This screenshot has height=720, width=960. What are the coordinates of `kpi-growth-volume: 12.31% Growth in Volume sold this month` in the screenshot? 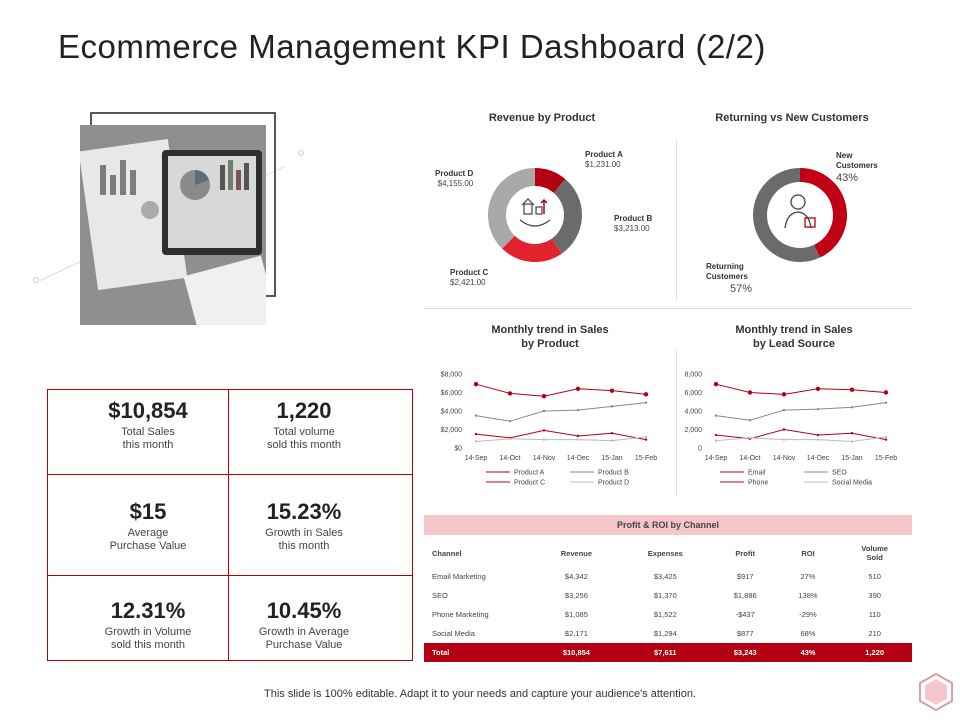 It's located at (148, 625).